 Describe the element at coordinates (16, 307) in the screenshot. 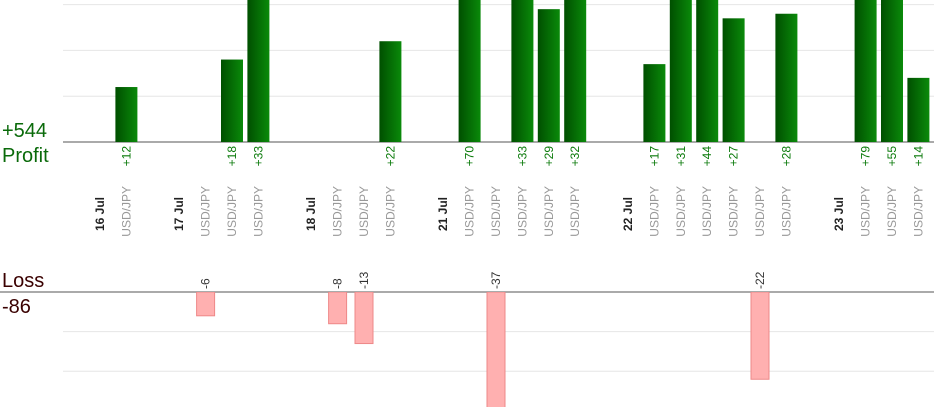

I see `loss-total: -86` at that location.